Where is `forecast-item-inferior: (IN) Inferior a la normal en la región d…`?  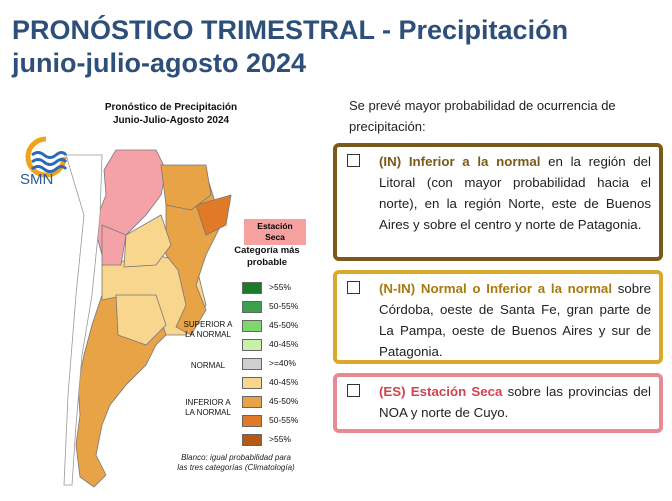 forecast-item-inferior: (IN) Inferior a la normal en la región d… is located at coordinates (498, 202).